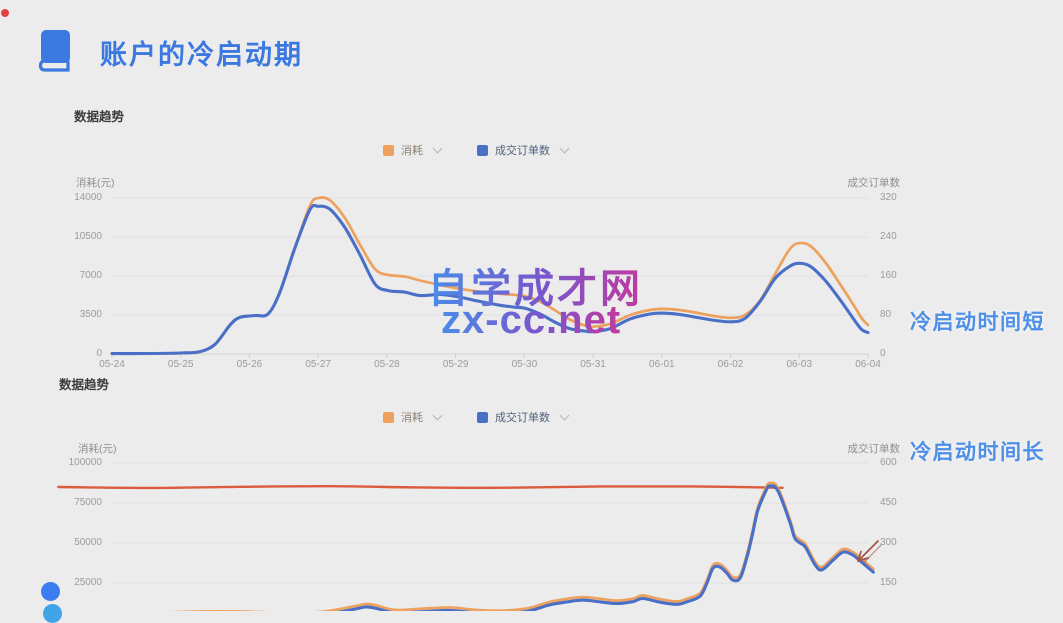 Image resolution: width=1063 pixels, height=623 pixels. What do you see at coordinates (90, 314) in the screenshot?
I see `y-axis-tick-left: 3500` at bounding box center [90, 314].